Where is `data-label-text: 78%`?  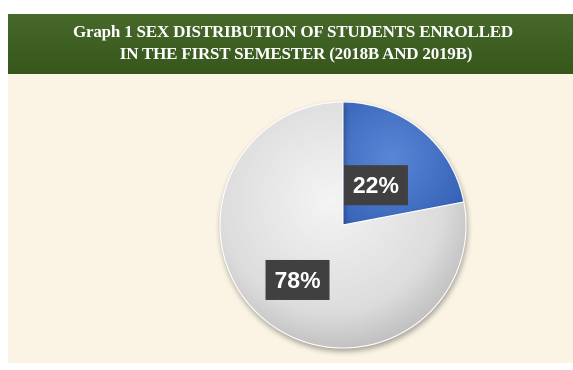 data-label-text: 78% is located at coordinates (298, 280).